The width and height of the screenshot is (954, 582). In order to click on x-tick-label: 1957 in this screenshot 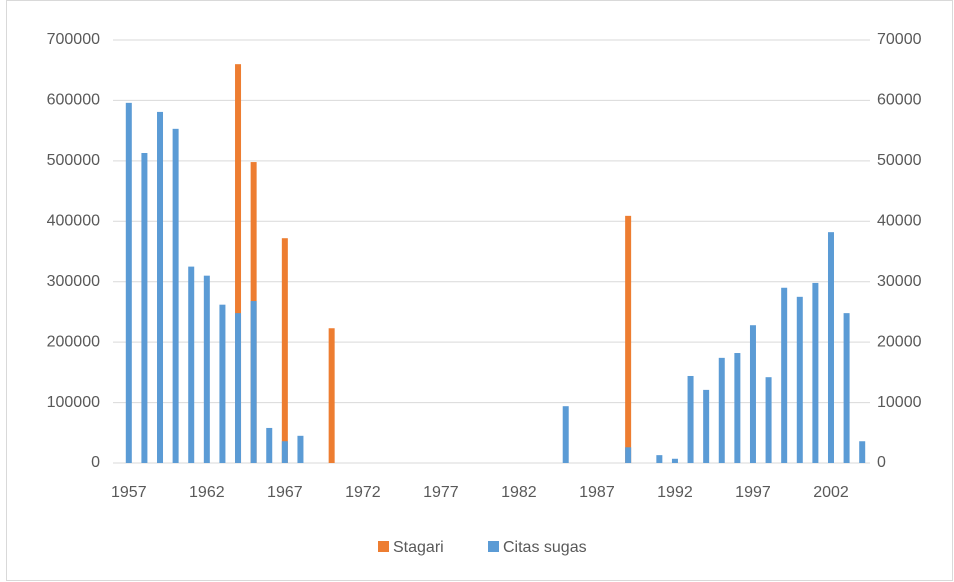, I will do `click(129, 492)`.